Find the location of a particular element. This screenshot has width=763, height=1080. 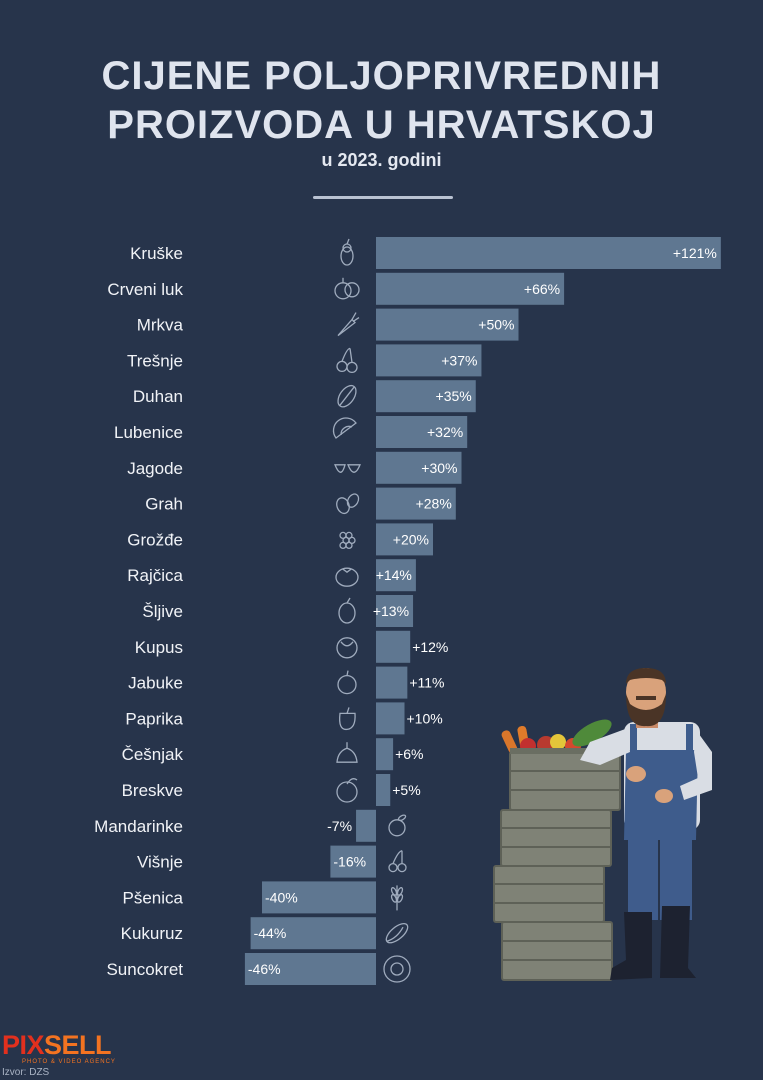

value-label: +35% is located at coordinates (454, 396).